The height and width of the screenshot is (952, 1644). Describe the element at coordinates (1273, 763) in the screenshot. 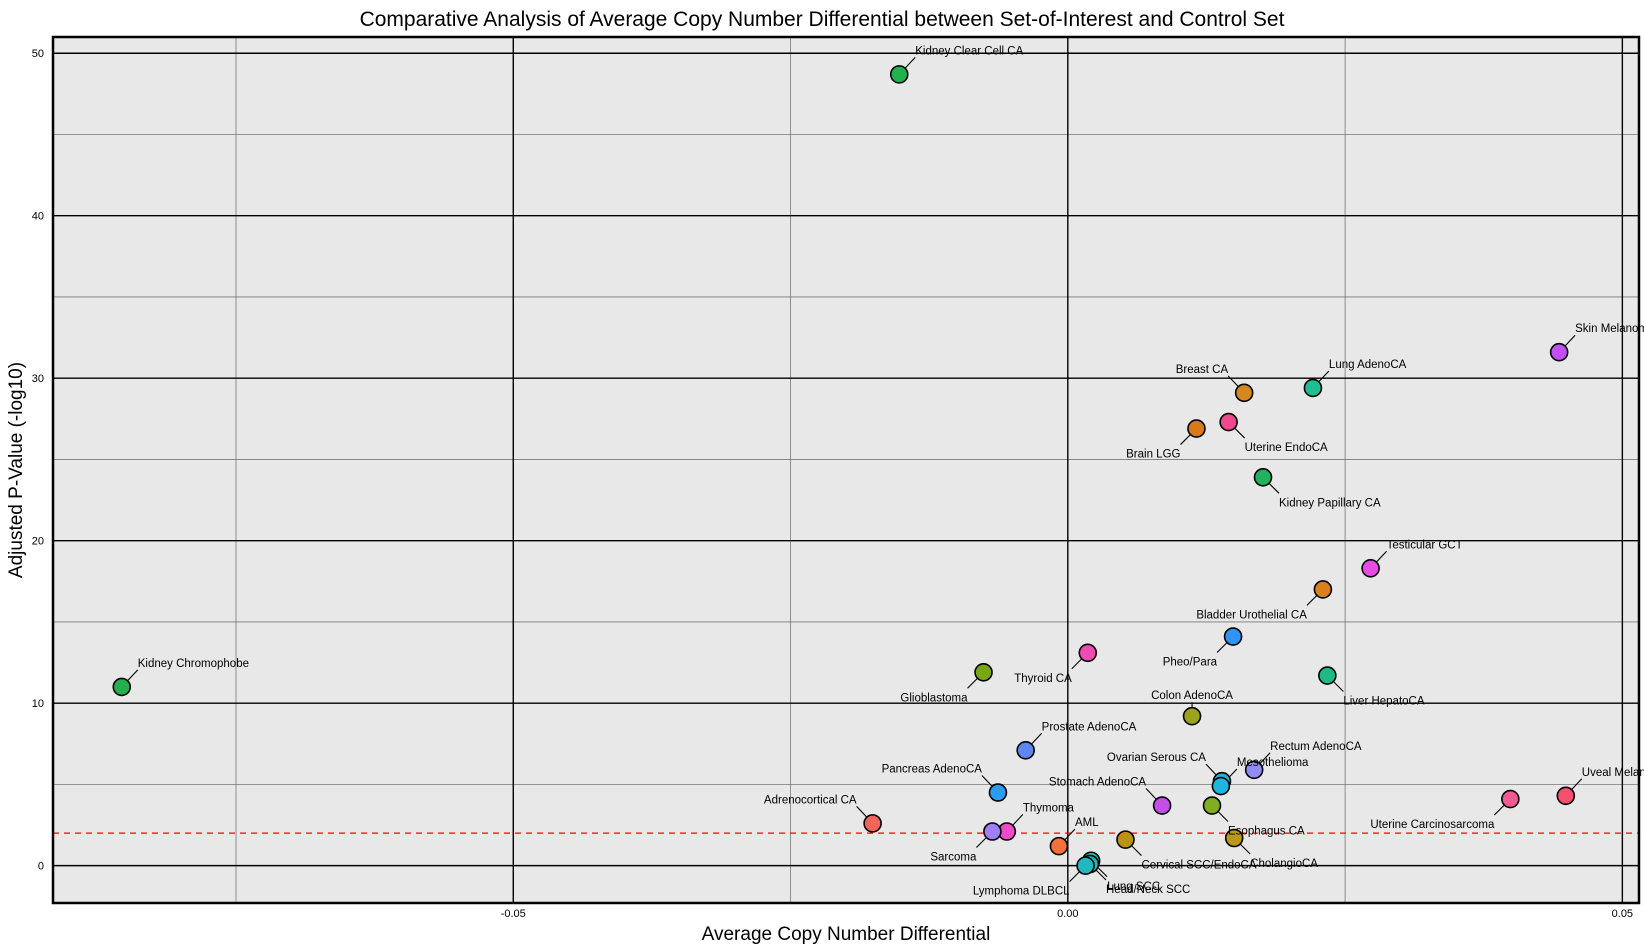

I see `point-label: Mesothelioma` at that location.